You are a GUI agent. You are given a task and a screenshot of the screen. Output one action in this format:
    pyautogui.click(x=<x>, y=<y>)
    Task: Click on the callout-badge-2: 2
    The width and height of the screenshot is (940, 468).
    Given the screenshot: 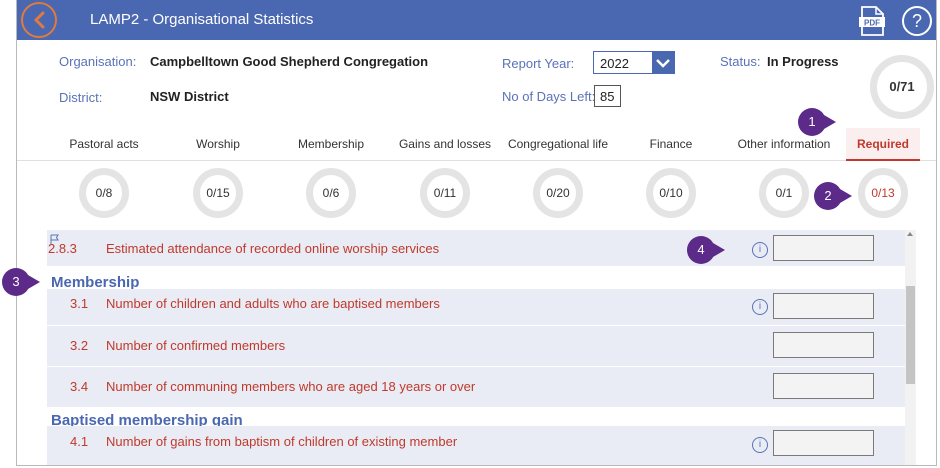 What is the action you would take?
    pyautogui.click(x=833, y=196)
    